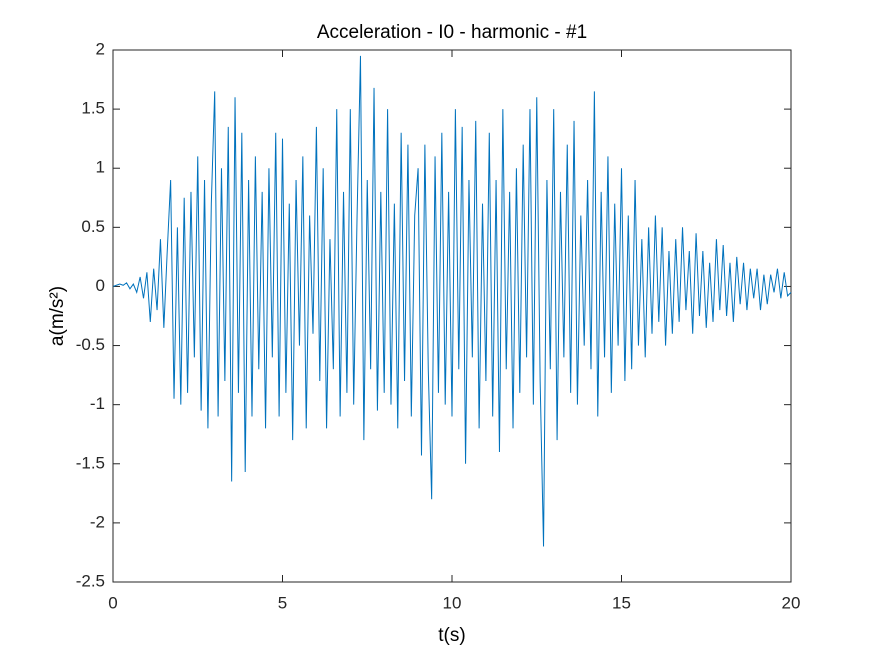 This screenshot has width=875, height=656. Describe the element at coordinates (90, 344) in the screenshot. I see `y-tick-label: -0.5` at that location.